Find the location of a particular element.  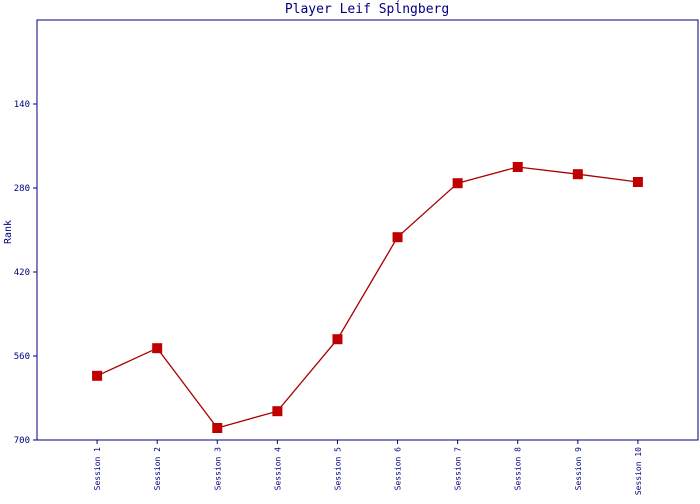

x-tick-label: Session 2 is located at coordinates (157, 469).